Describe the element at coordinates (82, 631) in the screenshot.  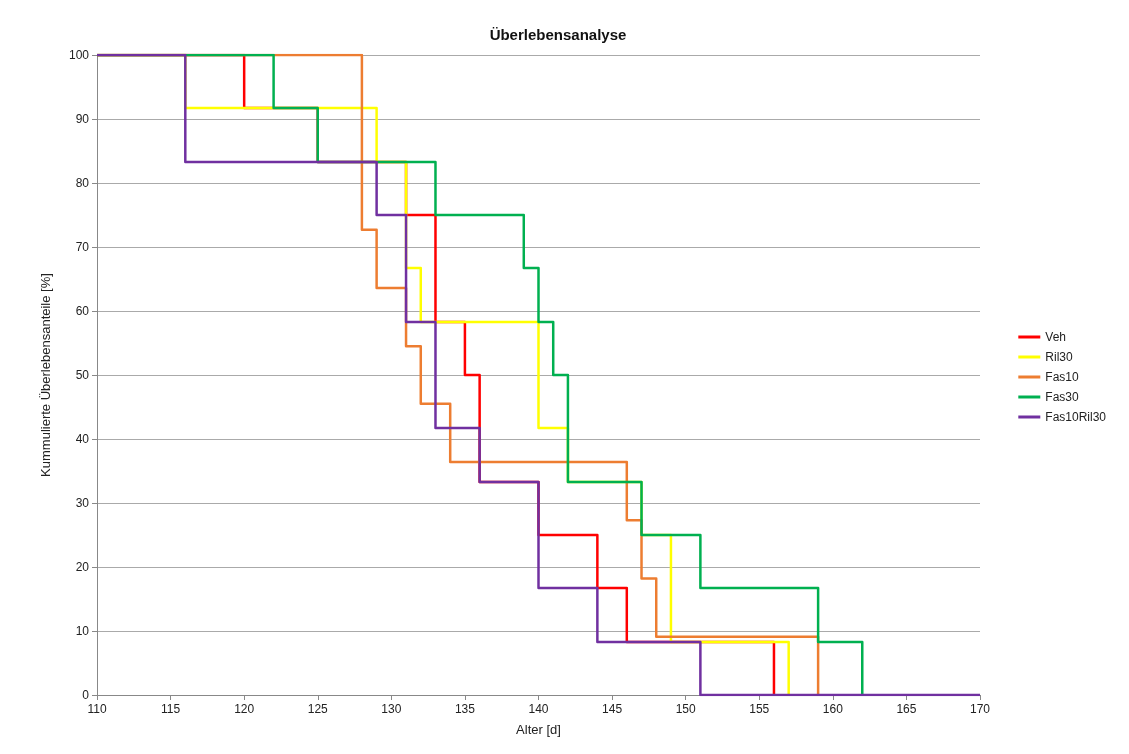
I see `y-tick-label: 10` at that location.